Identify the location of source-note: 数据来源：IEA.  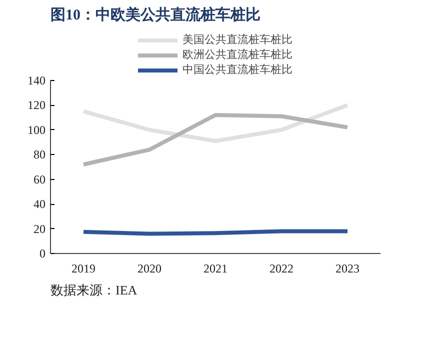
(94, 290).